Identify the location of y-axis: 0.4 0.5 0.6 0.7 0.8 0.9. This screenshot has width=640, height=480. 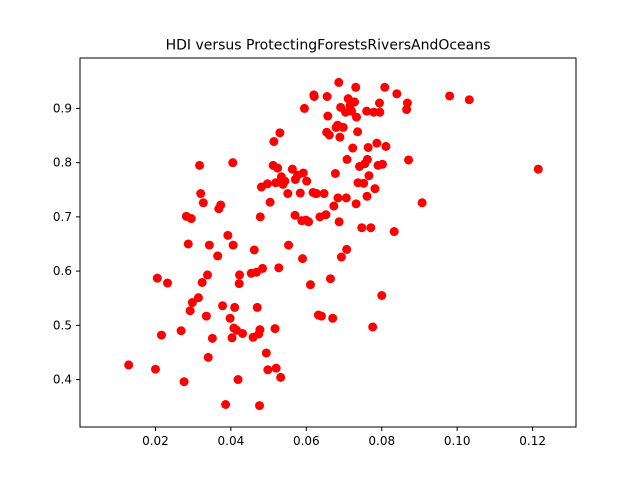
(66, 244).